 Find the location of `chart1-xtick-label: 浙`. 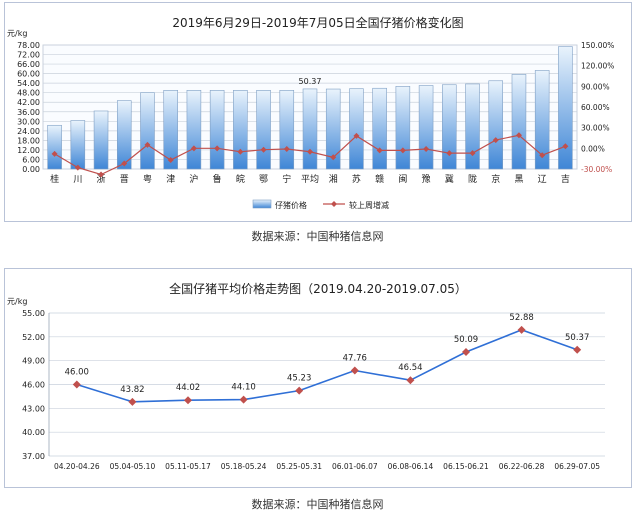

chart1-xtick-label: 浙 is located at coordinates (101, 179).